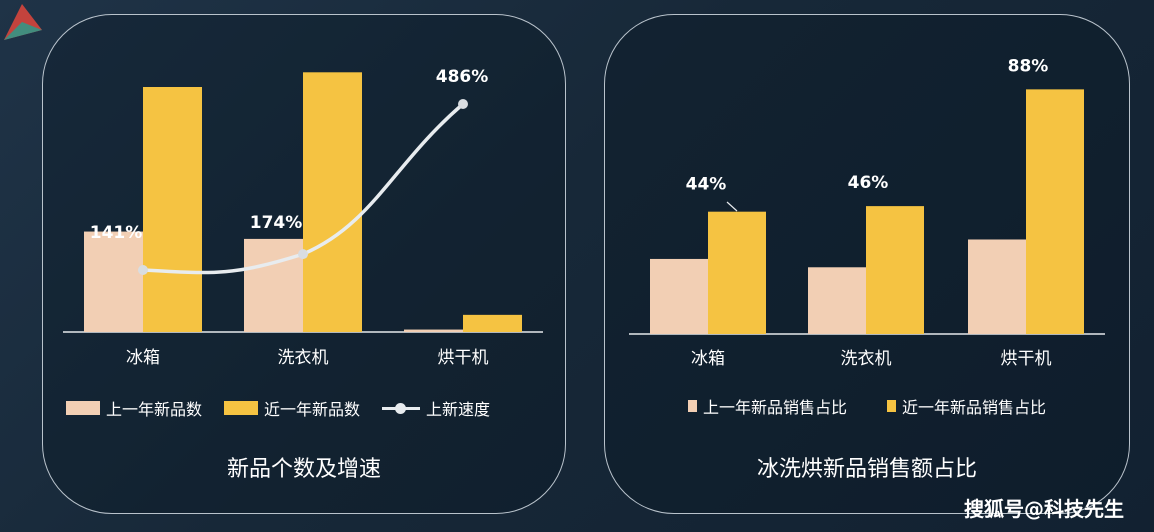 This screenshot has width=1154, height=532. I want to click on legend-left: 上一年新品数 近一年新品数 上新速度, so click(278, 408).